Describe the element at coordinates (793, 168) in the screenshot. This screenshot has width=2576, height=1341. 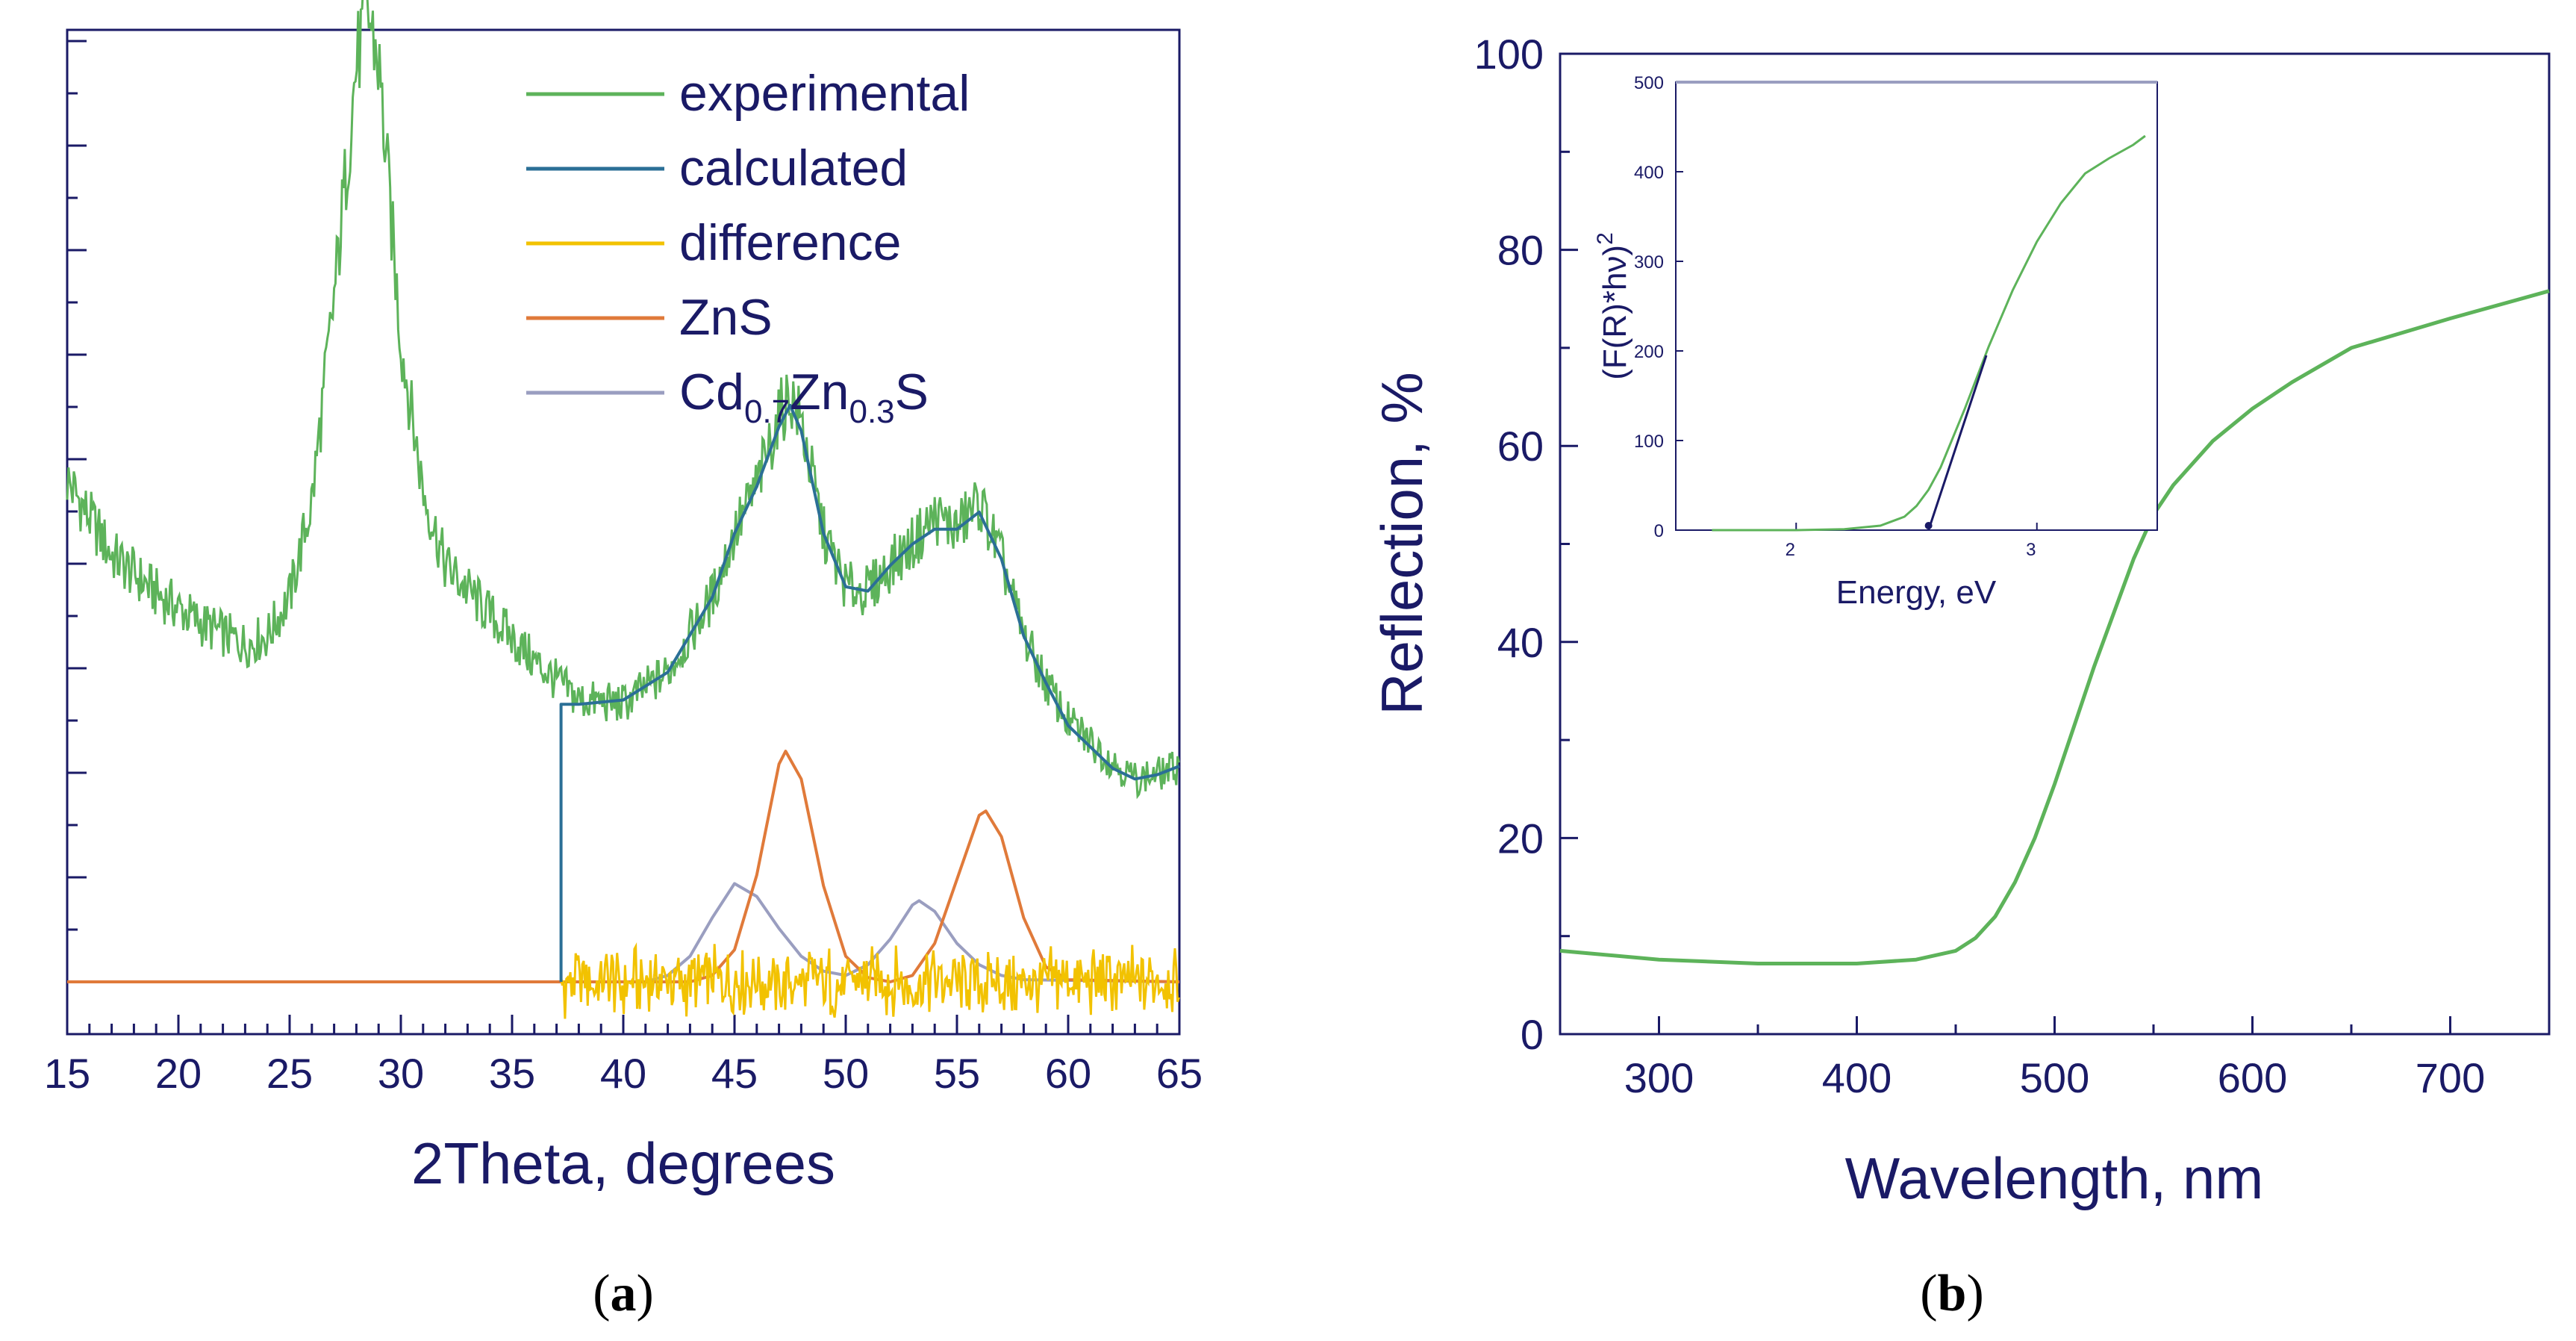
I see `legend-label-calculated: calculated` at that location.